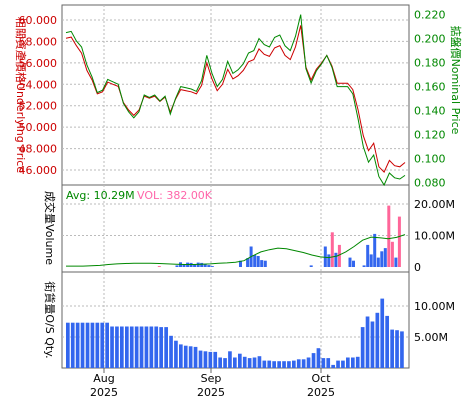 Image resolution: width=475 pixels, height=404 pixels. What do you see at coordinates (417, 267) in the screenshot?
I see `volume-axis-tick-label: 0` at bounding box center [417, 267].